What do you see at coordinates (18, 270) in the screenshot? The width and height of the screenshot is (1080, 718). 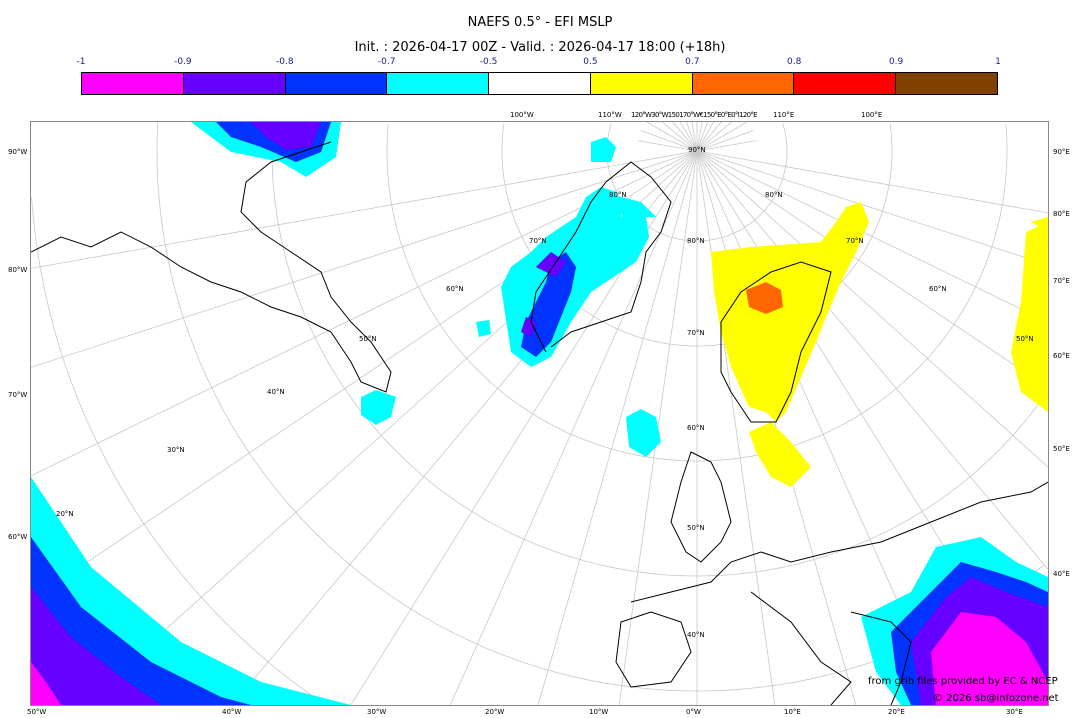 I see `left-axis-label: 80°W` at bounding box center [18, 270].